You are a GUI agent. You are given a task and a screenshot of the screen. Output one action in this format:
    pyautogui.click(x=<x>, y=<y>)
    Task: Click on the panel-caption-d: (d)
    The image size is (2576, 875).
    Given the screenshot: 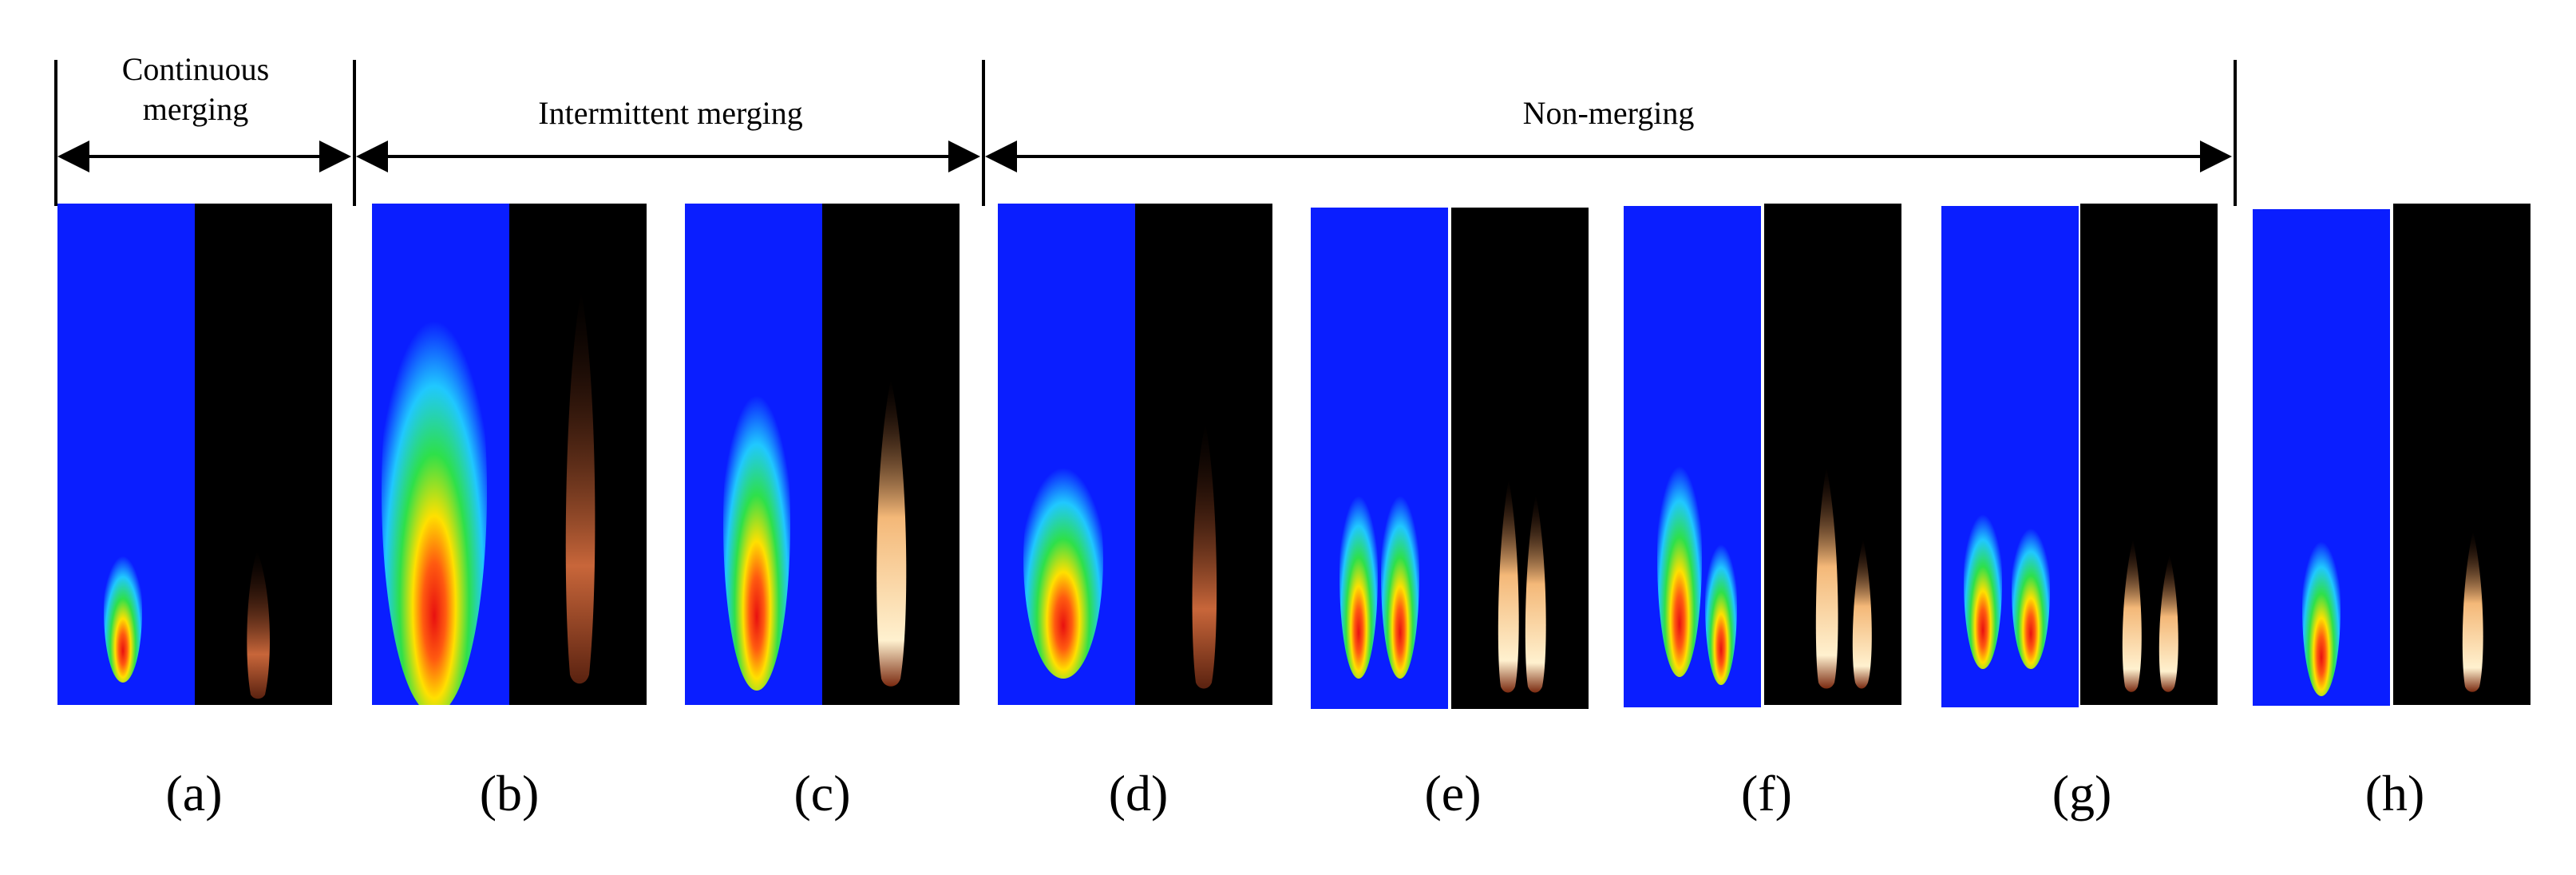 What is the action you would take?
    pyautogui.click(x=1138, y=794)
    